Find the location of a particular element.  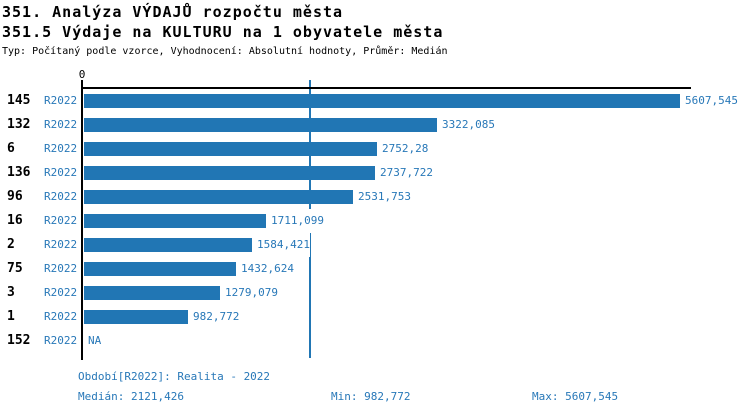

report-title-line1: 351. Analýza VÝDAJŮ rozpočtu města is located at coordinates (173, 12).